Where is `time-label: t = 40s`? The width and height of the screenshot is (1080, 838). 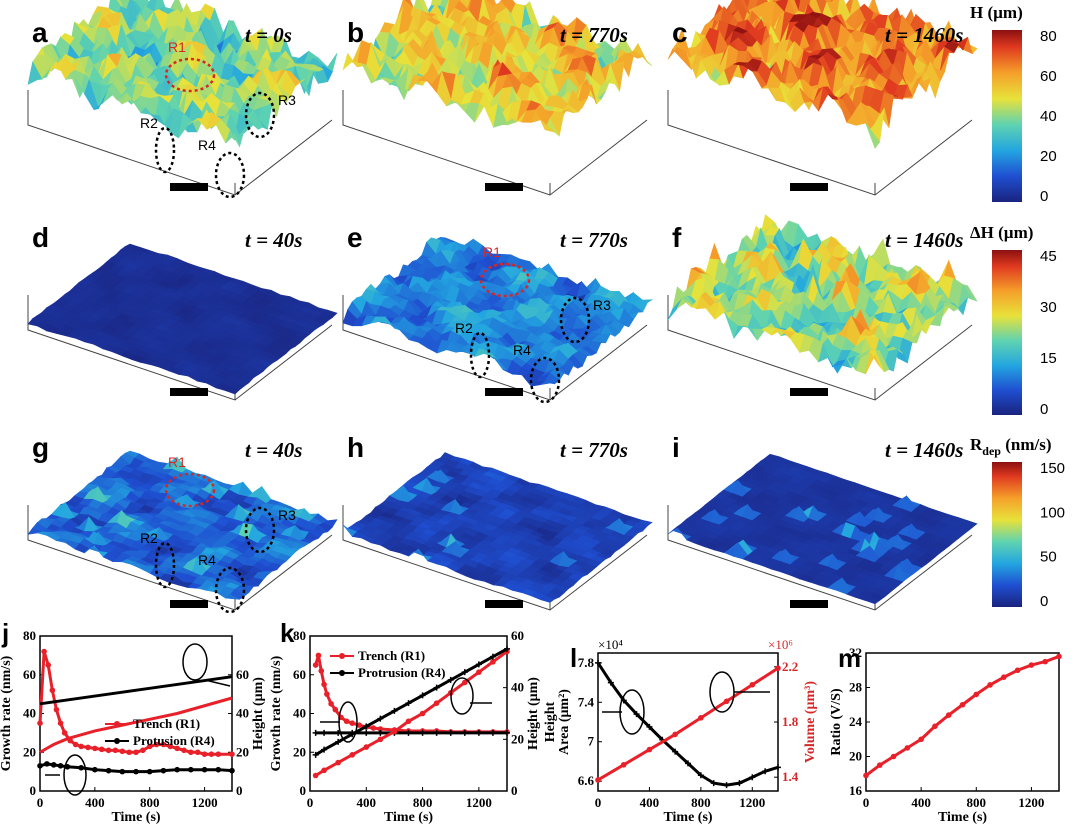 time-label: t = 40s is located at coordinates (273, 450).